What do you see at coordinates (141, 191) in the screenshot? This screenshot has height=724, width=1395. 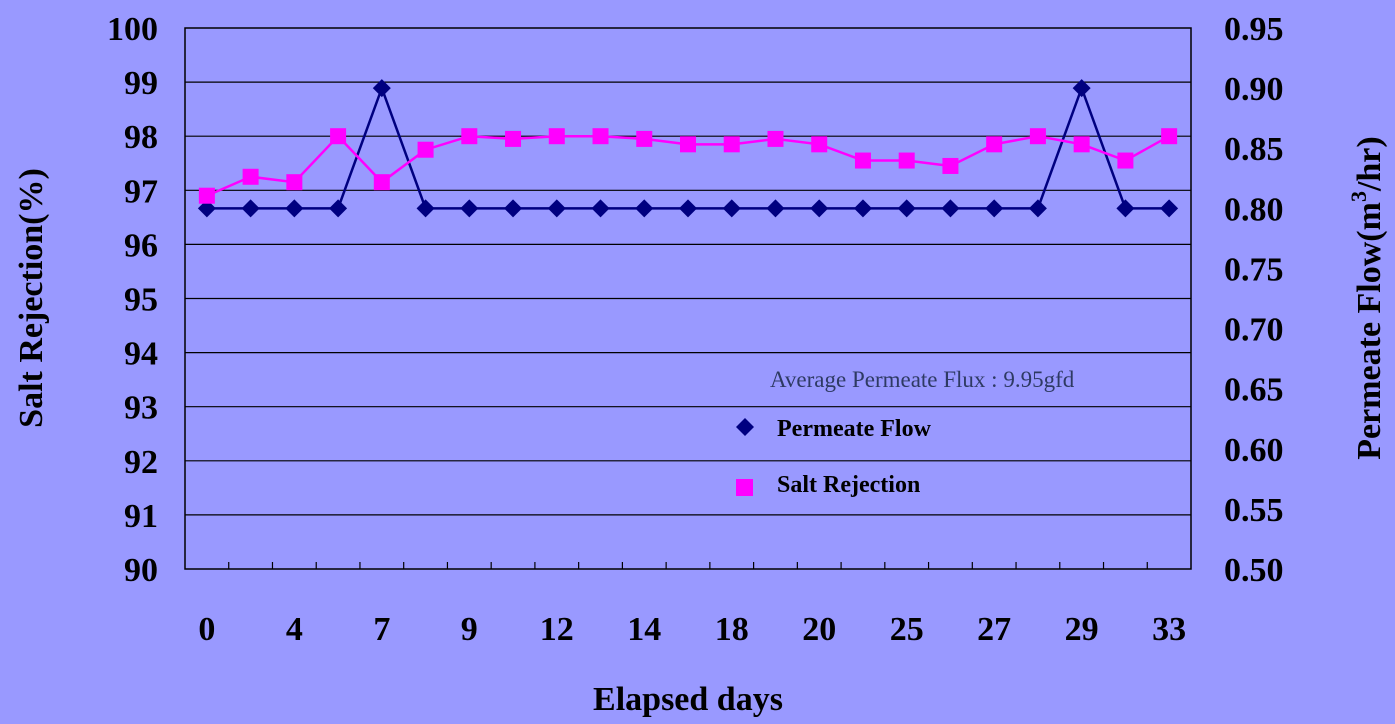 I see `y-tick-label-left: 97` at bounding box center [141, 191].